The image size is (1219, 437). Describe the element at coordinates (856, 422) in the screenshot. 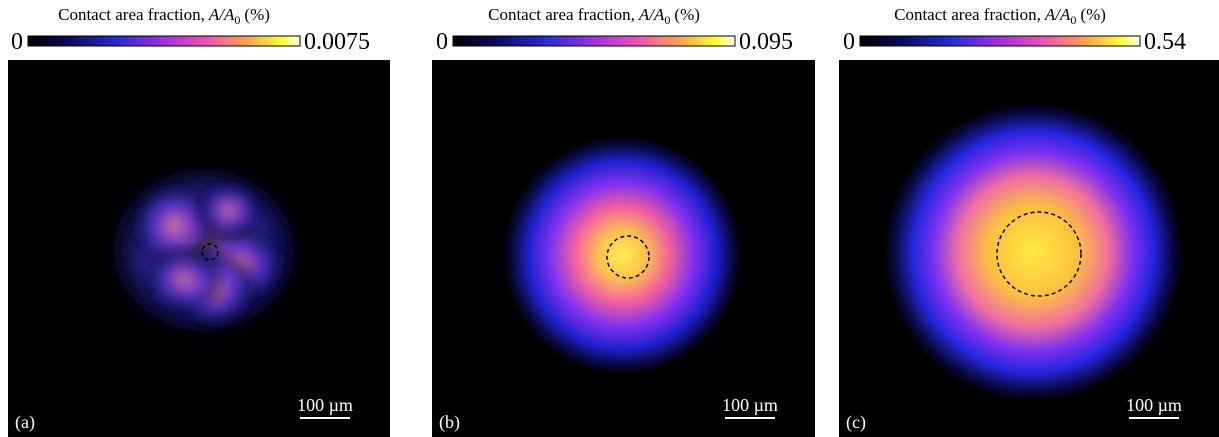

I see `panel-label: (c)` at that location.